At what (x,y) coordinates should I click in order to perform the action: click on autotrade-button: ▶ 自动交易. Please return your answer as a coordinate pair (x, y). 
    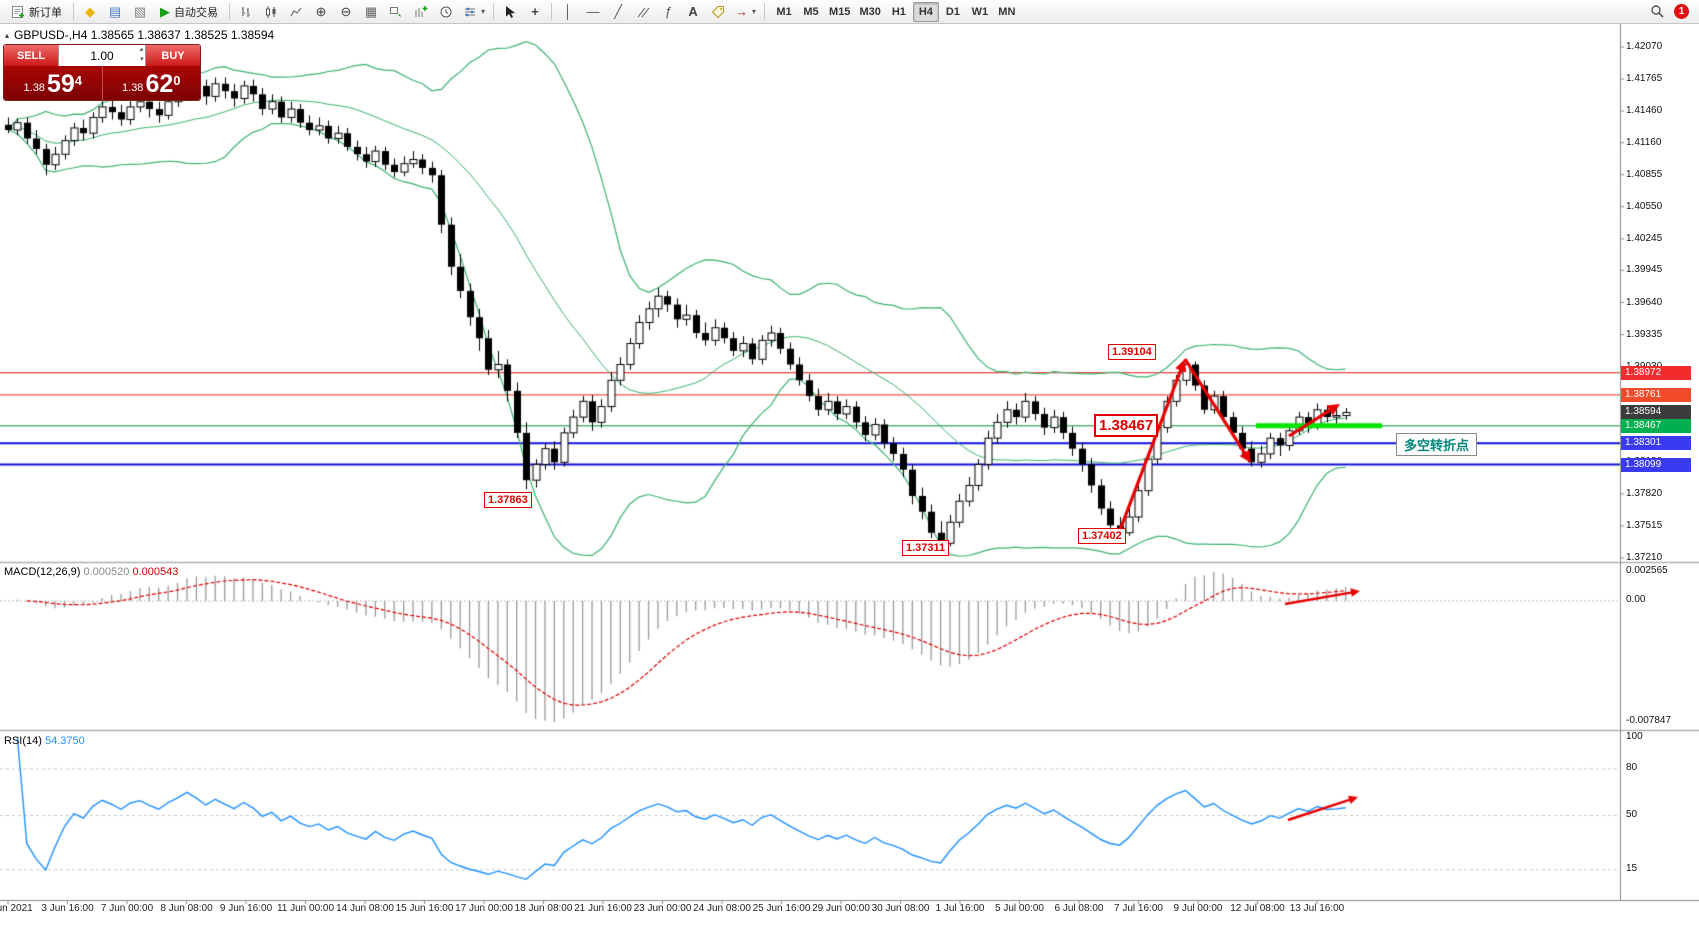
    Looking at the image, I should click on (189, 12).